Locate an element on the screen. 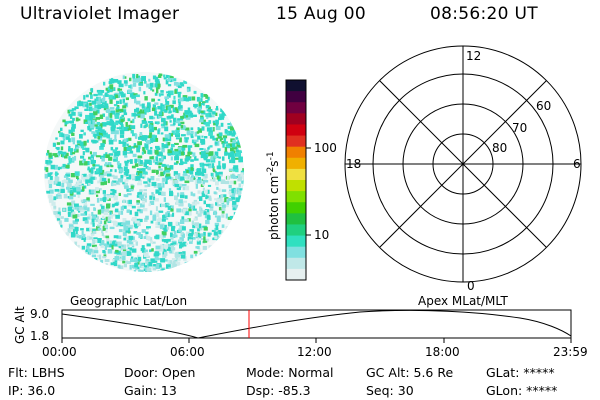  time-tick-2359: 23:59 is located at coordinates (570, 352).